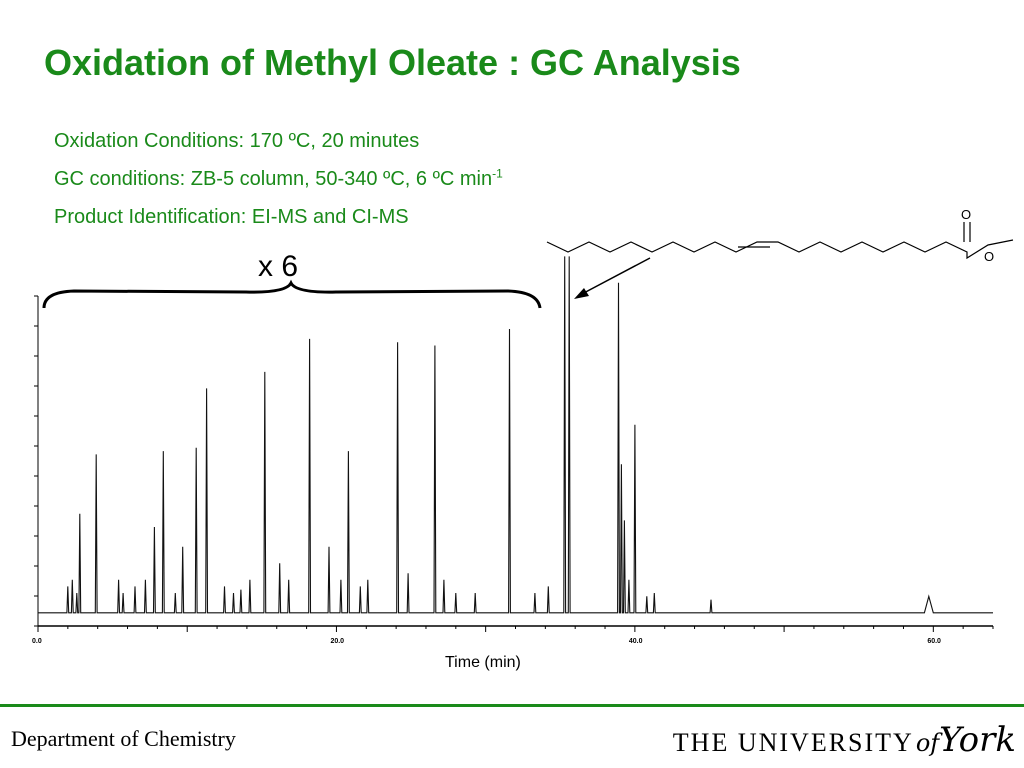 The height and width of the screenshot is (768, 1024). Describe the element at coordinates (278, 266) in the screenshot. I see `scale-multiplier-label: x 6` at that location.